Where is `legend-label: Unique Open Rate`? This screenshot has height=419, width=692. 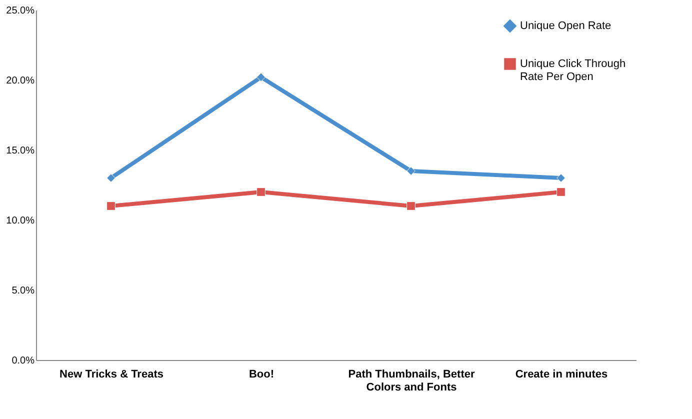
legend-label: Unique Open Rate is located at coordinates (566, 26).